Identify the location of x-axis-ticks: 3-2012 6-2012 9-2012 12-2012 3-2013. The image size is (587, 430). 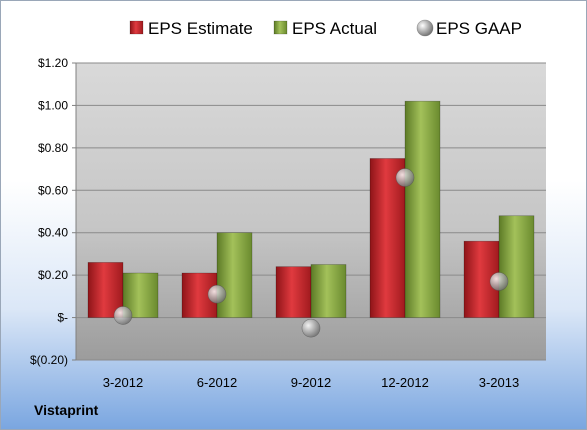
(311, 382).